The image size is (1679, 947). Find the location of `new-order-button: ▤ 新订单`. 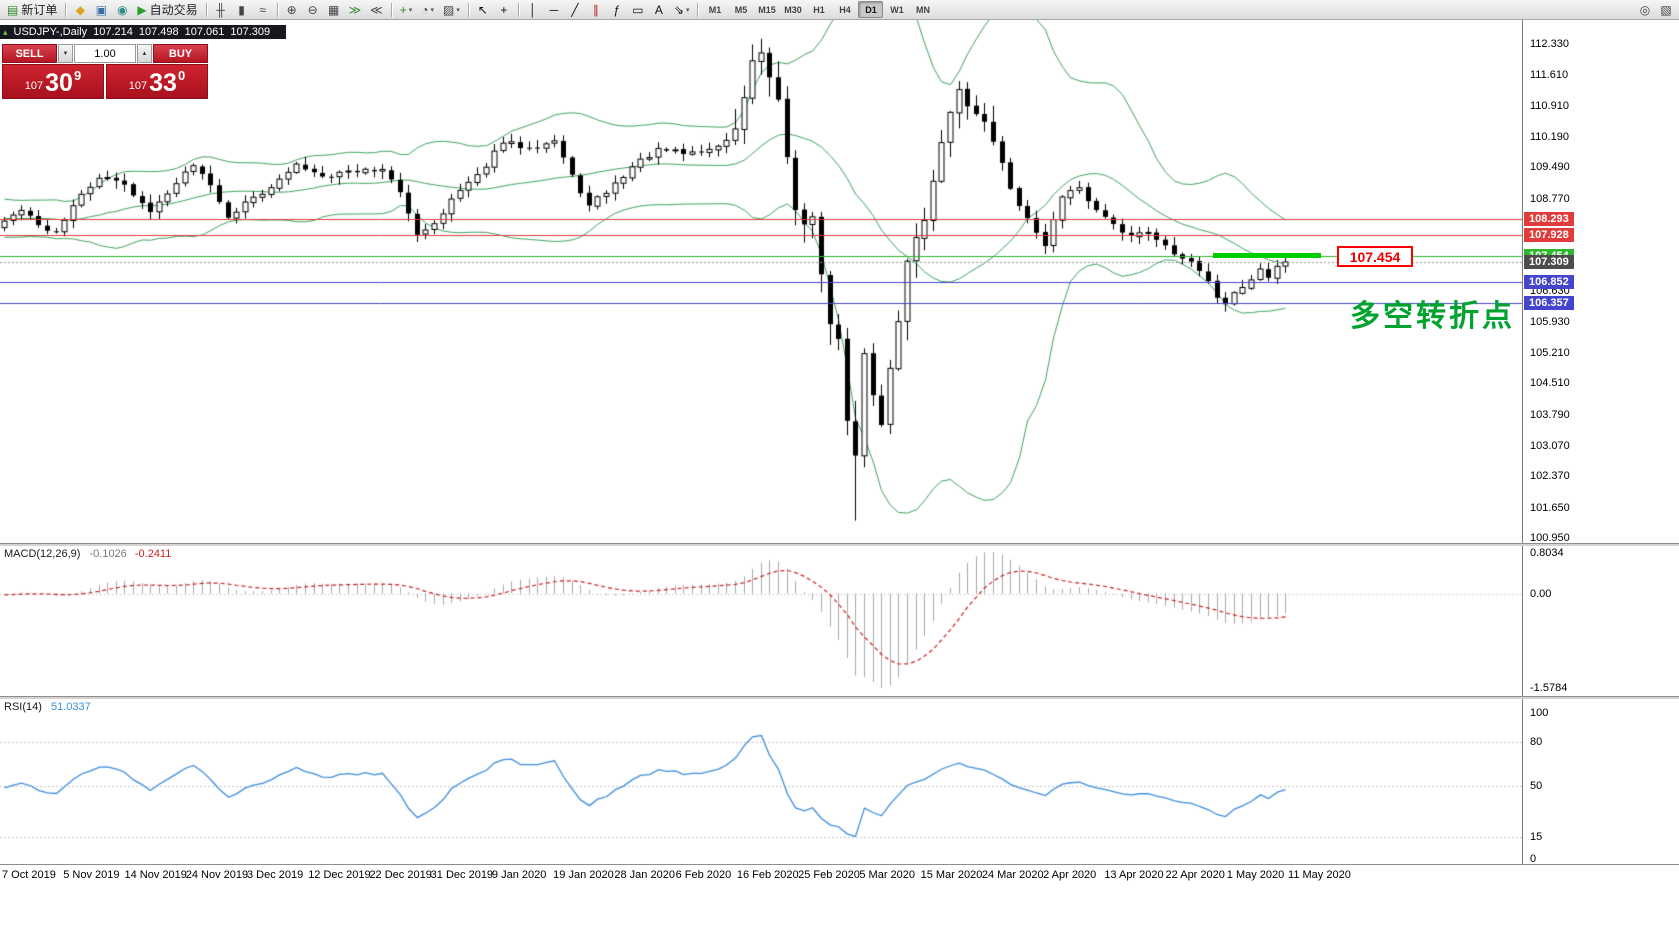

new-order-button: ▤ 新订单 is located at coordinates (32, 10).